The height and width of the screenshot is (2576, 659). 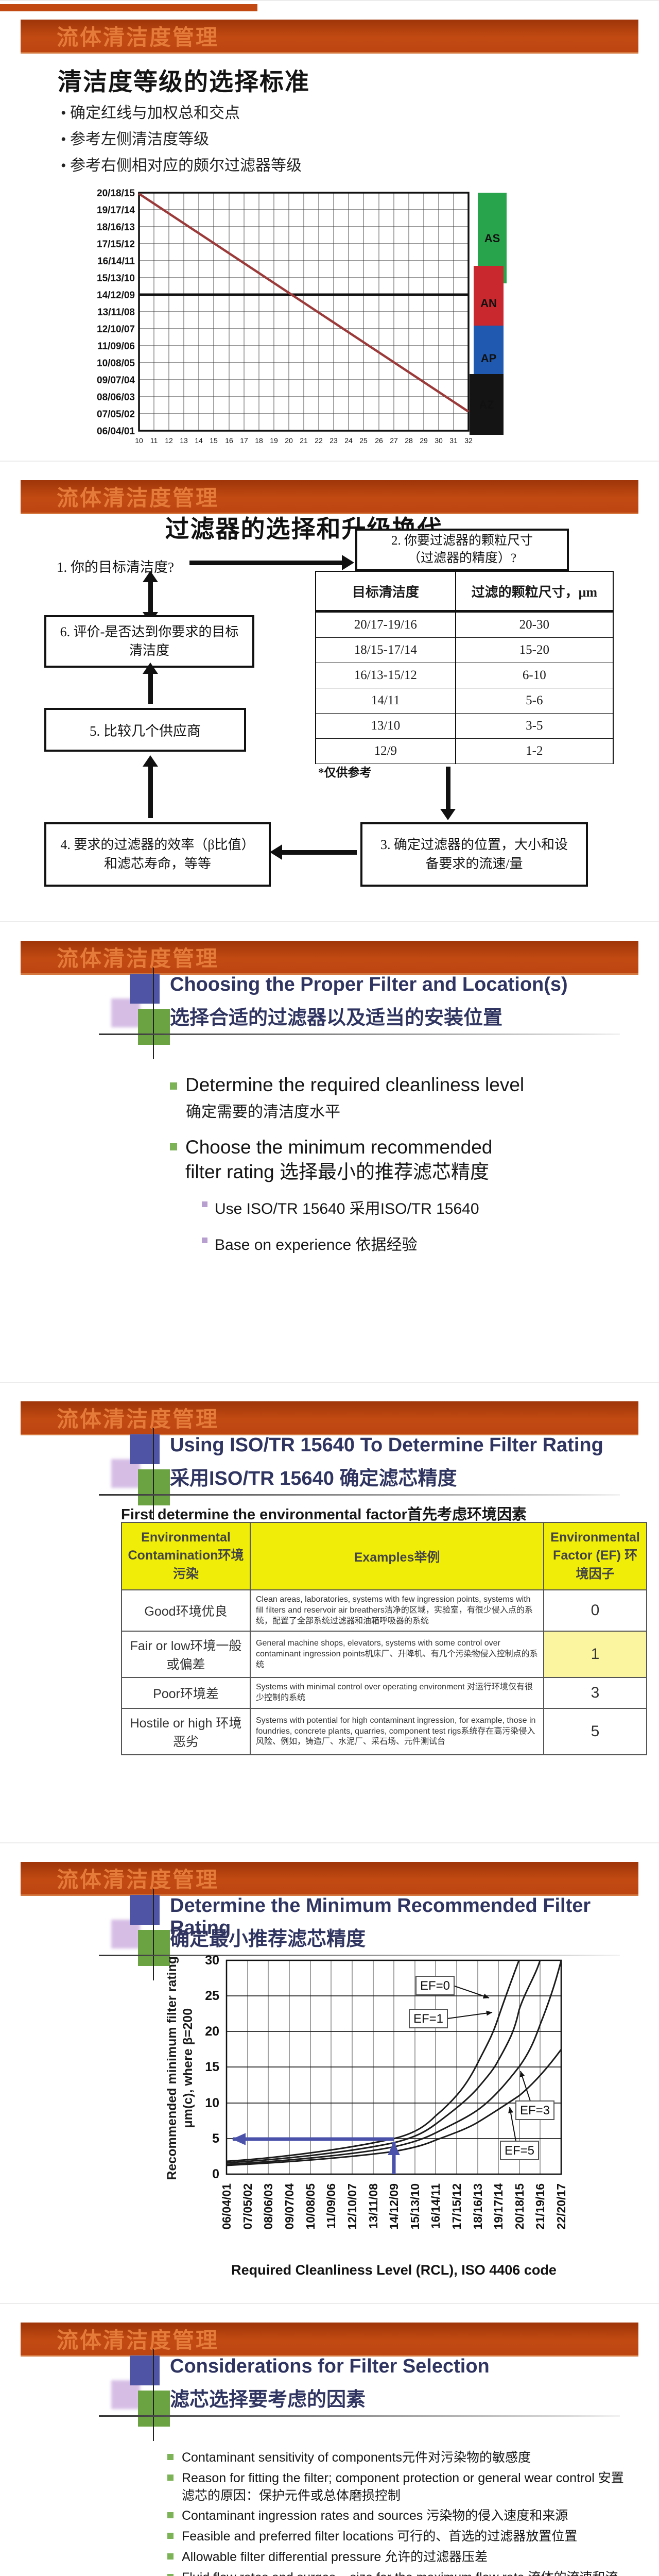 What do you see at coordinates (169, 440) in the screenshot?
I see `x-tick: 12` at bounding box center [169, 440].